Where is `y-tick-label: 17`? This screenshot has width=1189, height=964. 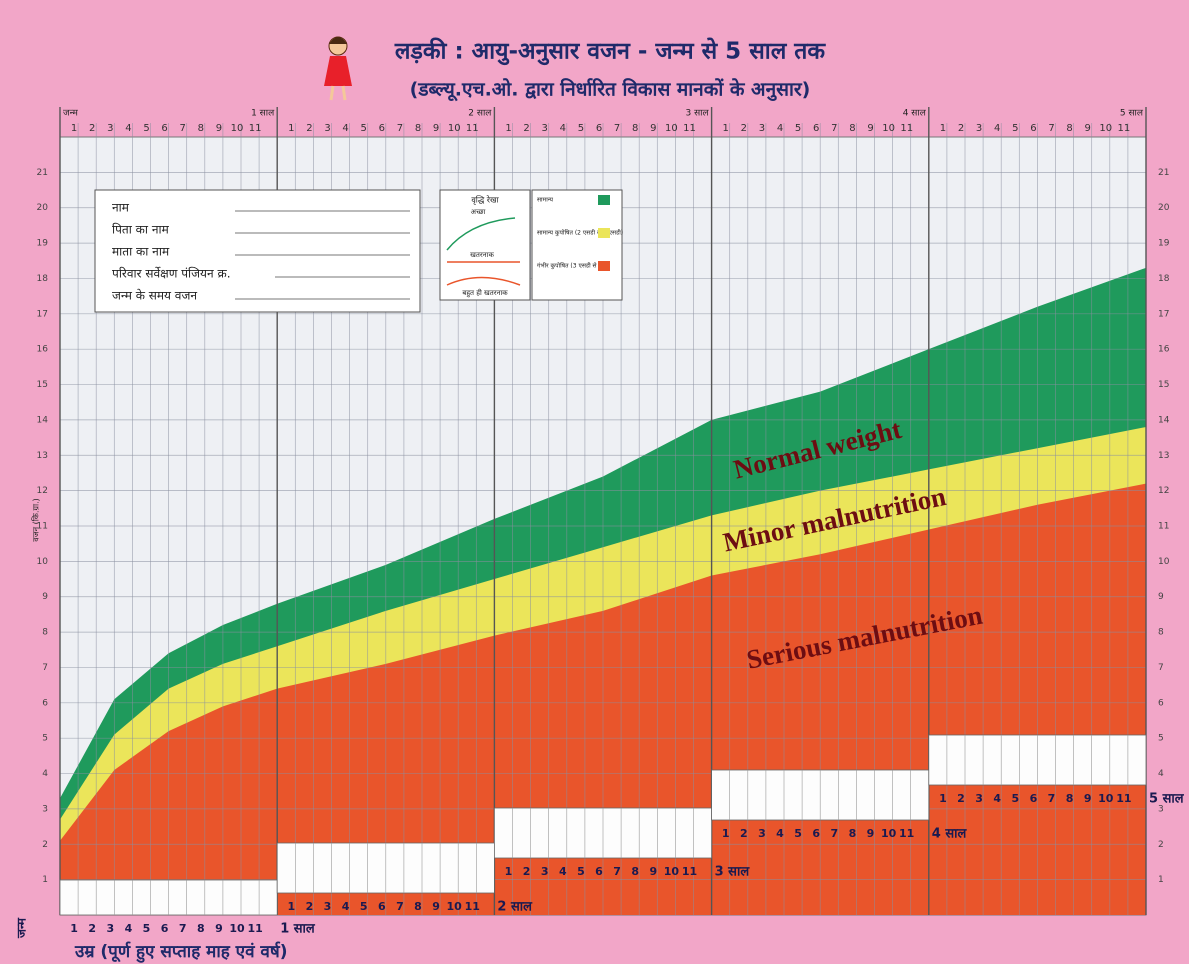 y-tick-label: 17 is located at coordinates (1163, 314).